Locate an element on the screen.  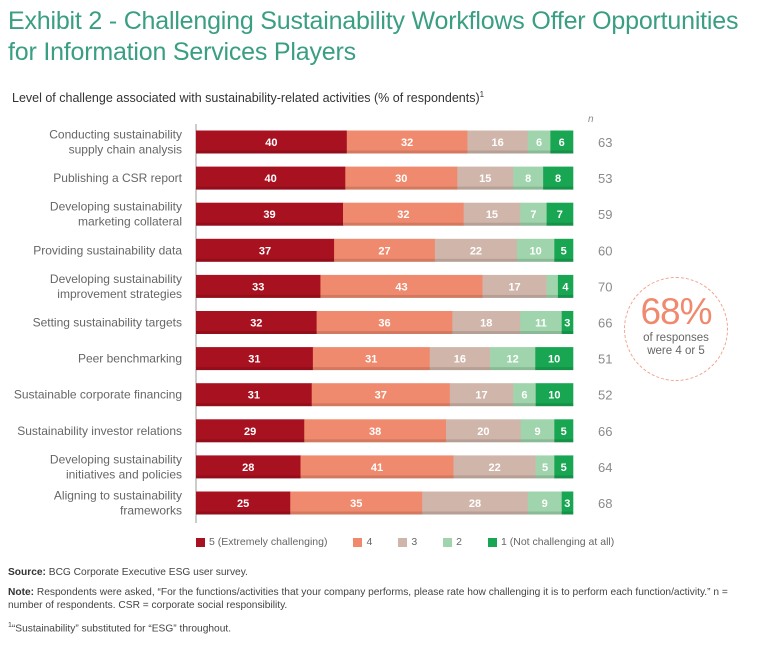
segment-value-label: 29 is located at coordinates (250, 432).